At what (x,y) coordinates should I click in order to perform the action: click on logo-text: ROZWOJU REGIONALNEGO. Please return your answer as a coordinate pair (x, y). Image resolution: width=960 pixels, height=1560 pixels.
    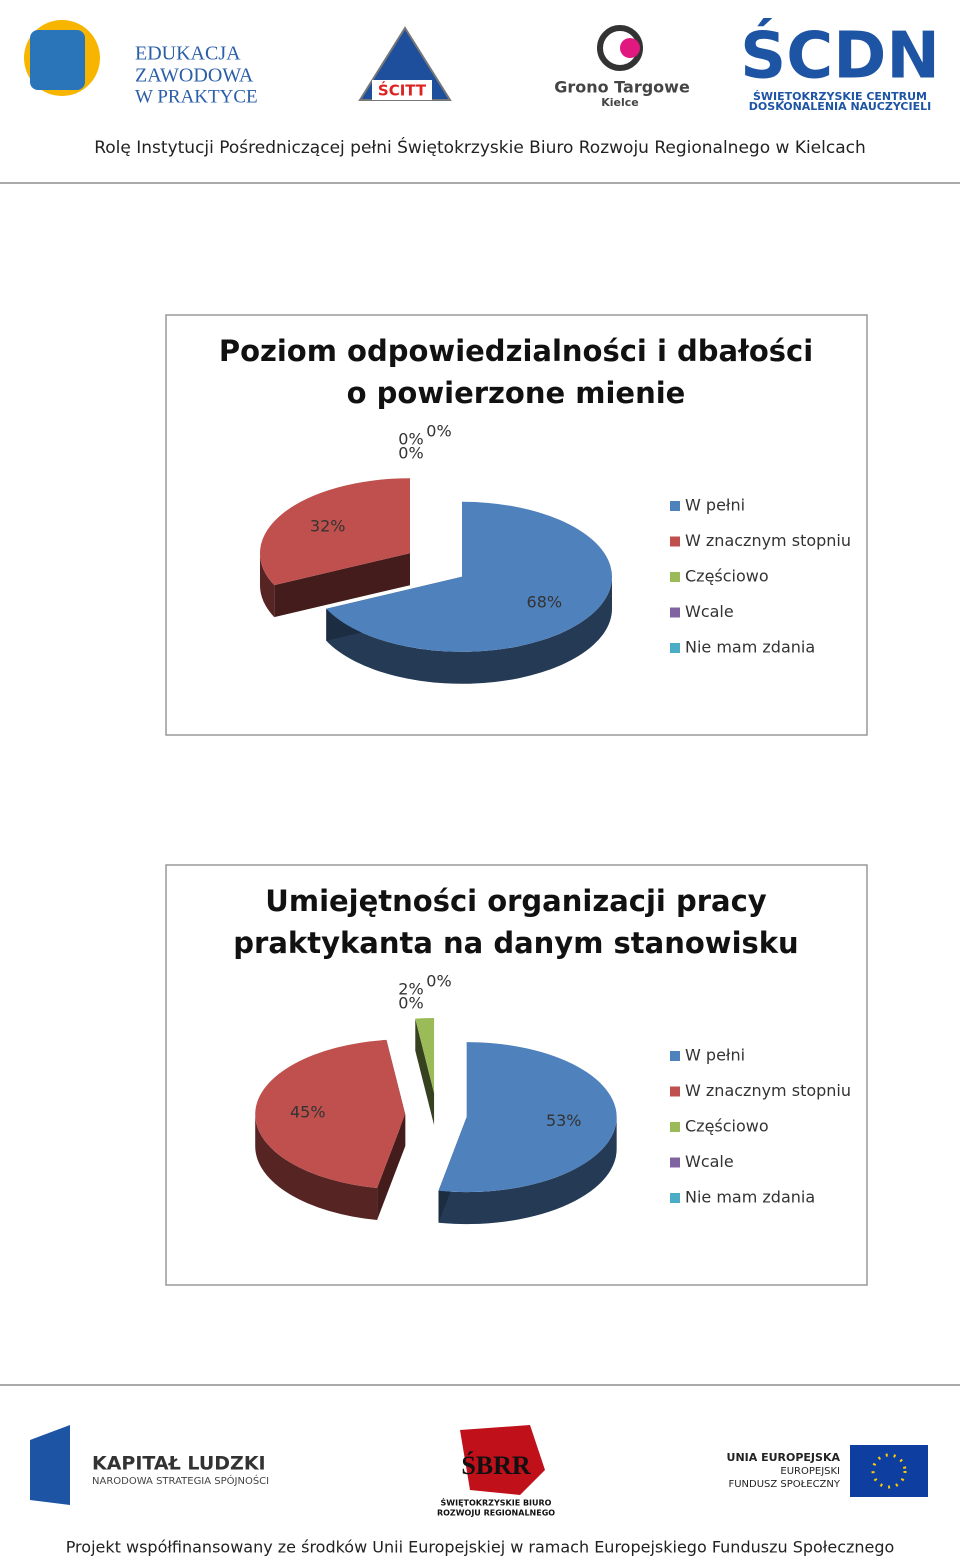
    Looking at the image, I should click on (496, 1513).